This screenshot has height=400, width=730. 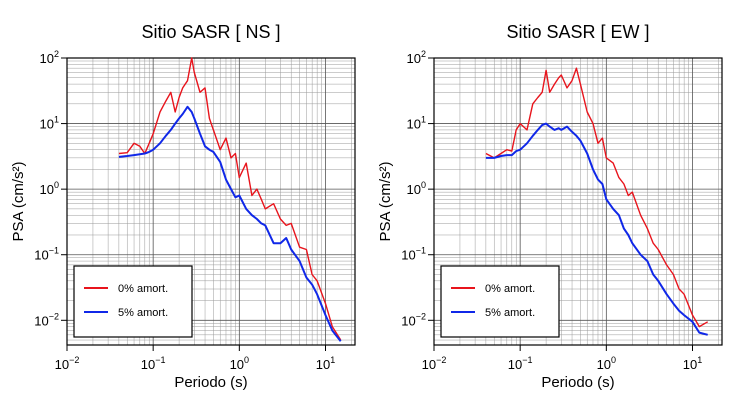 I want to click on chart-title: Sitio SASR [ EW ], so click(x=577, y=32).